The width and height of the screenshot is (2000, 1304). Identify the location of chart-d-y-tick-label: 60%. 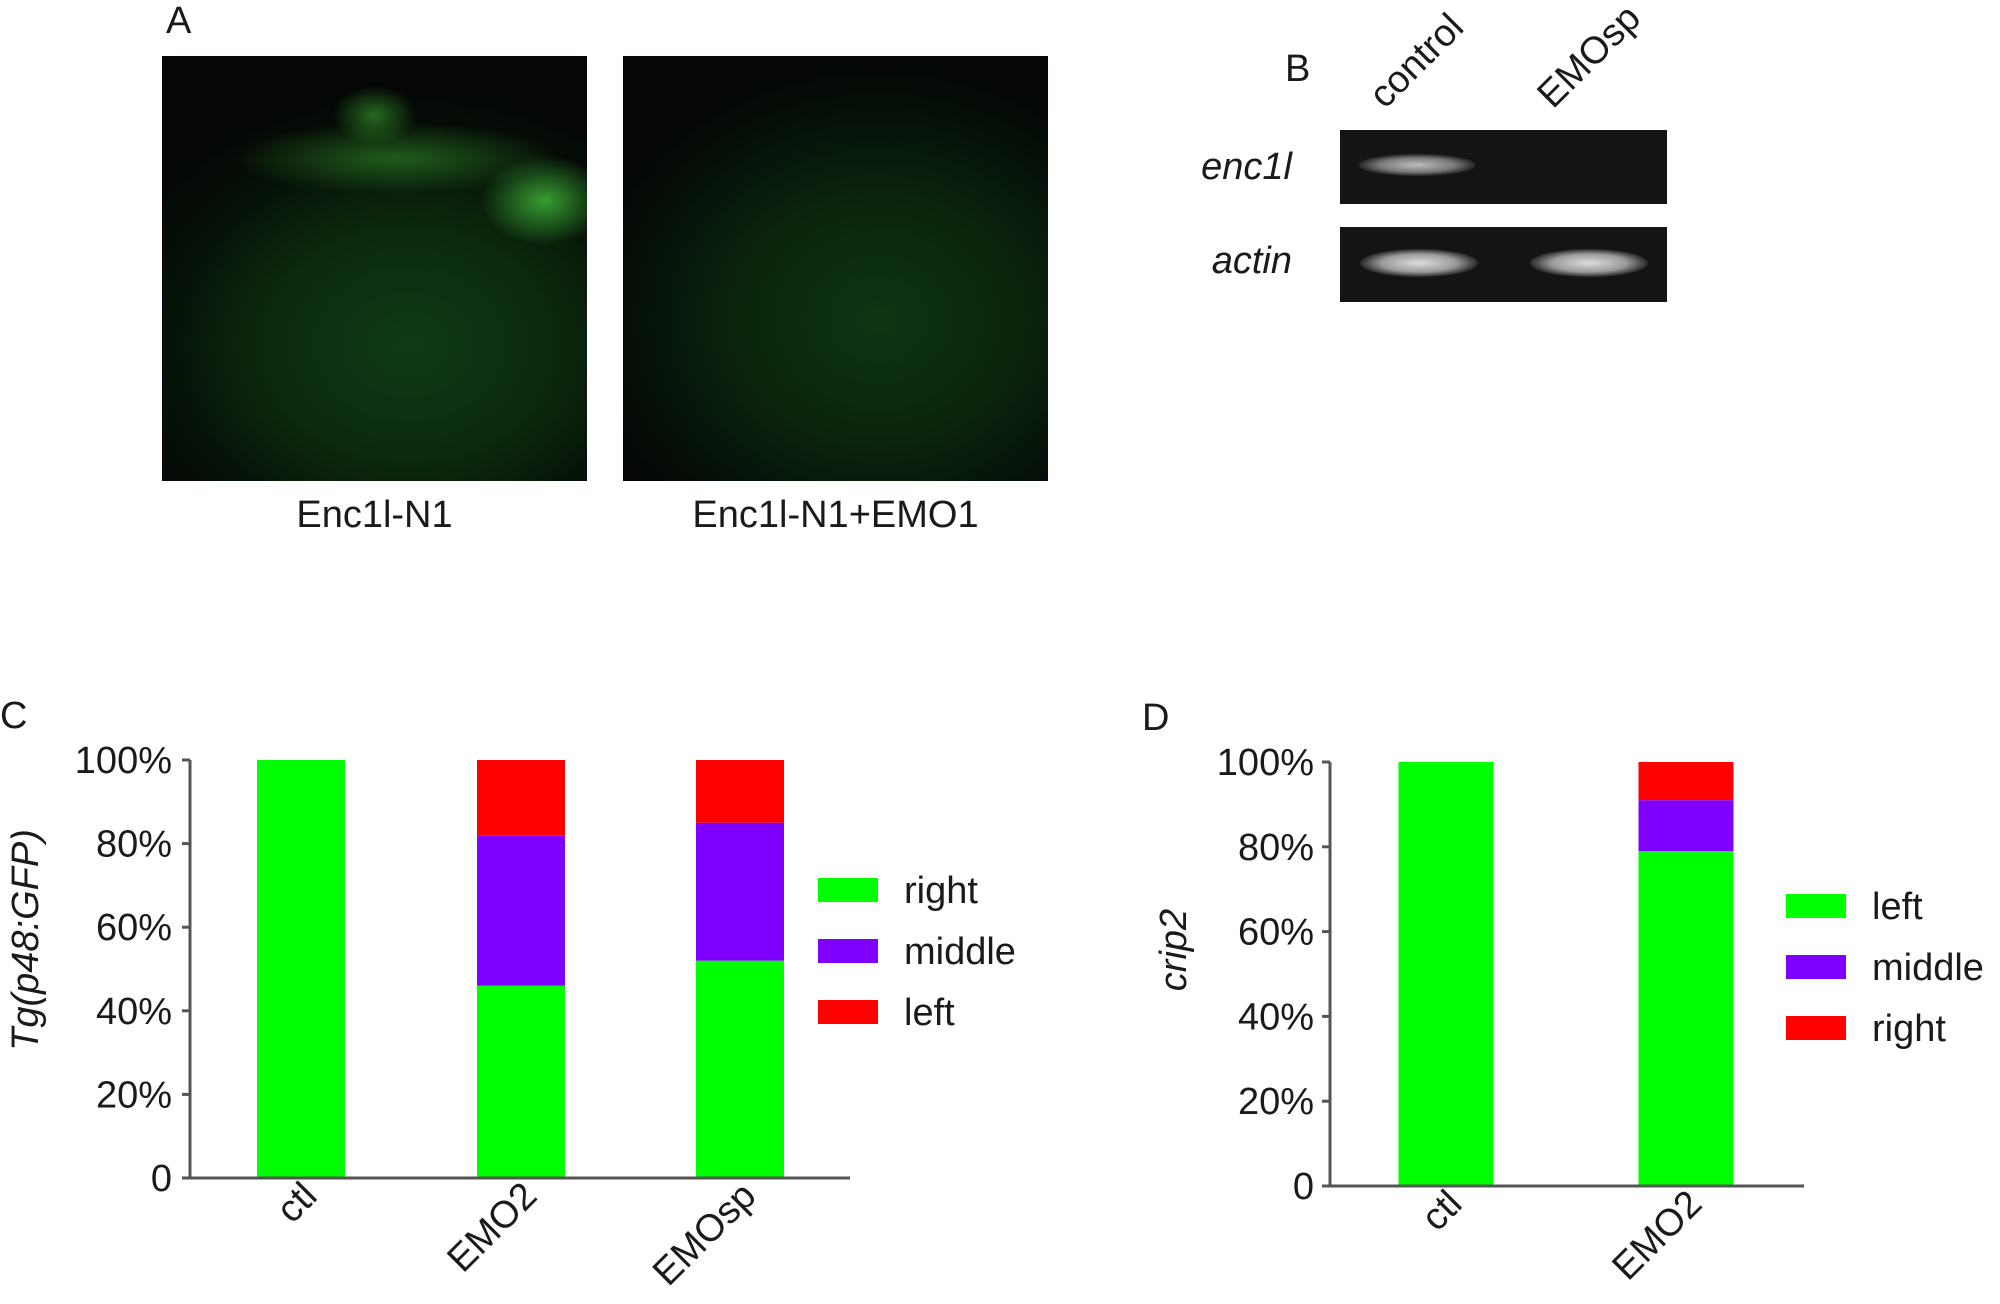
(1276, 933).